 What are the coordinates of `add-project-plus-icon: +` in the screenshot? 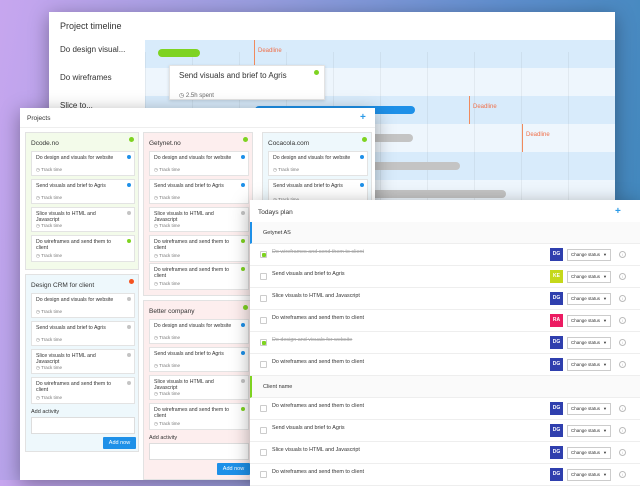 It's located at (363, 117).